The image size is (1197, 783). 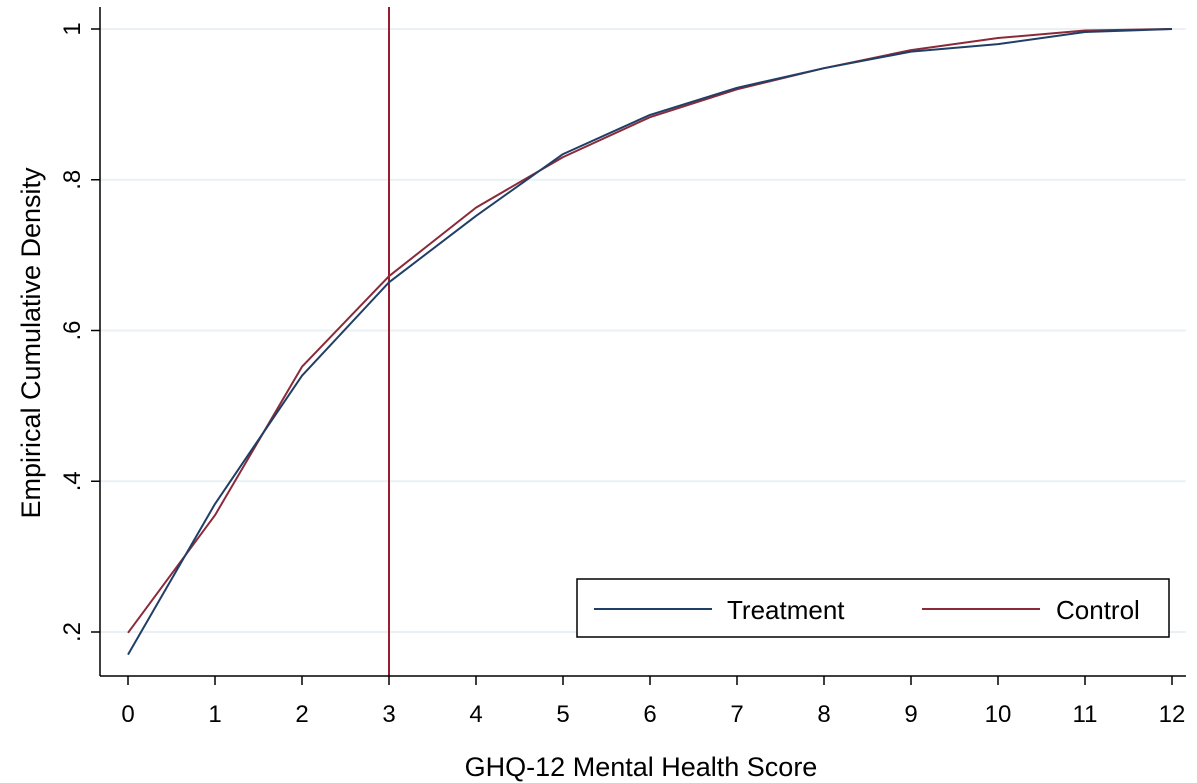 What do you see at coordinates (873, 608) in the screenshot?
I see `legend: Treatment Control` at bounding box center [873, 608].